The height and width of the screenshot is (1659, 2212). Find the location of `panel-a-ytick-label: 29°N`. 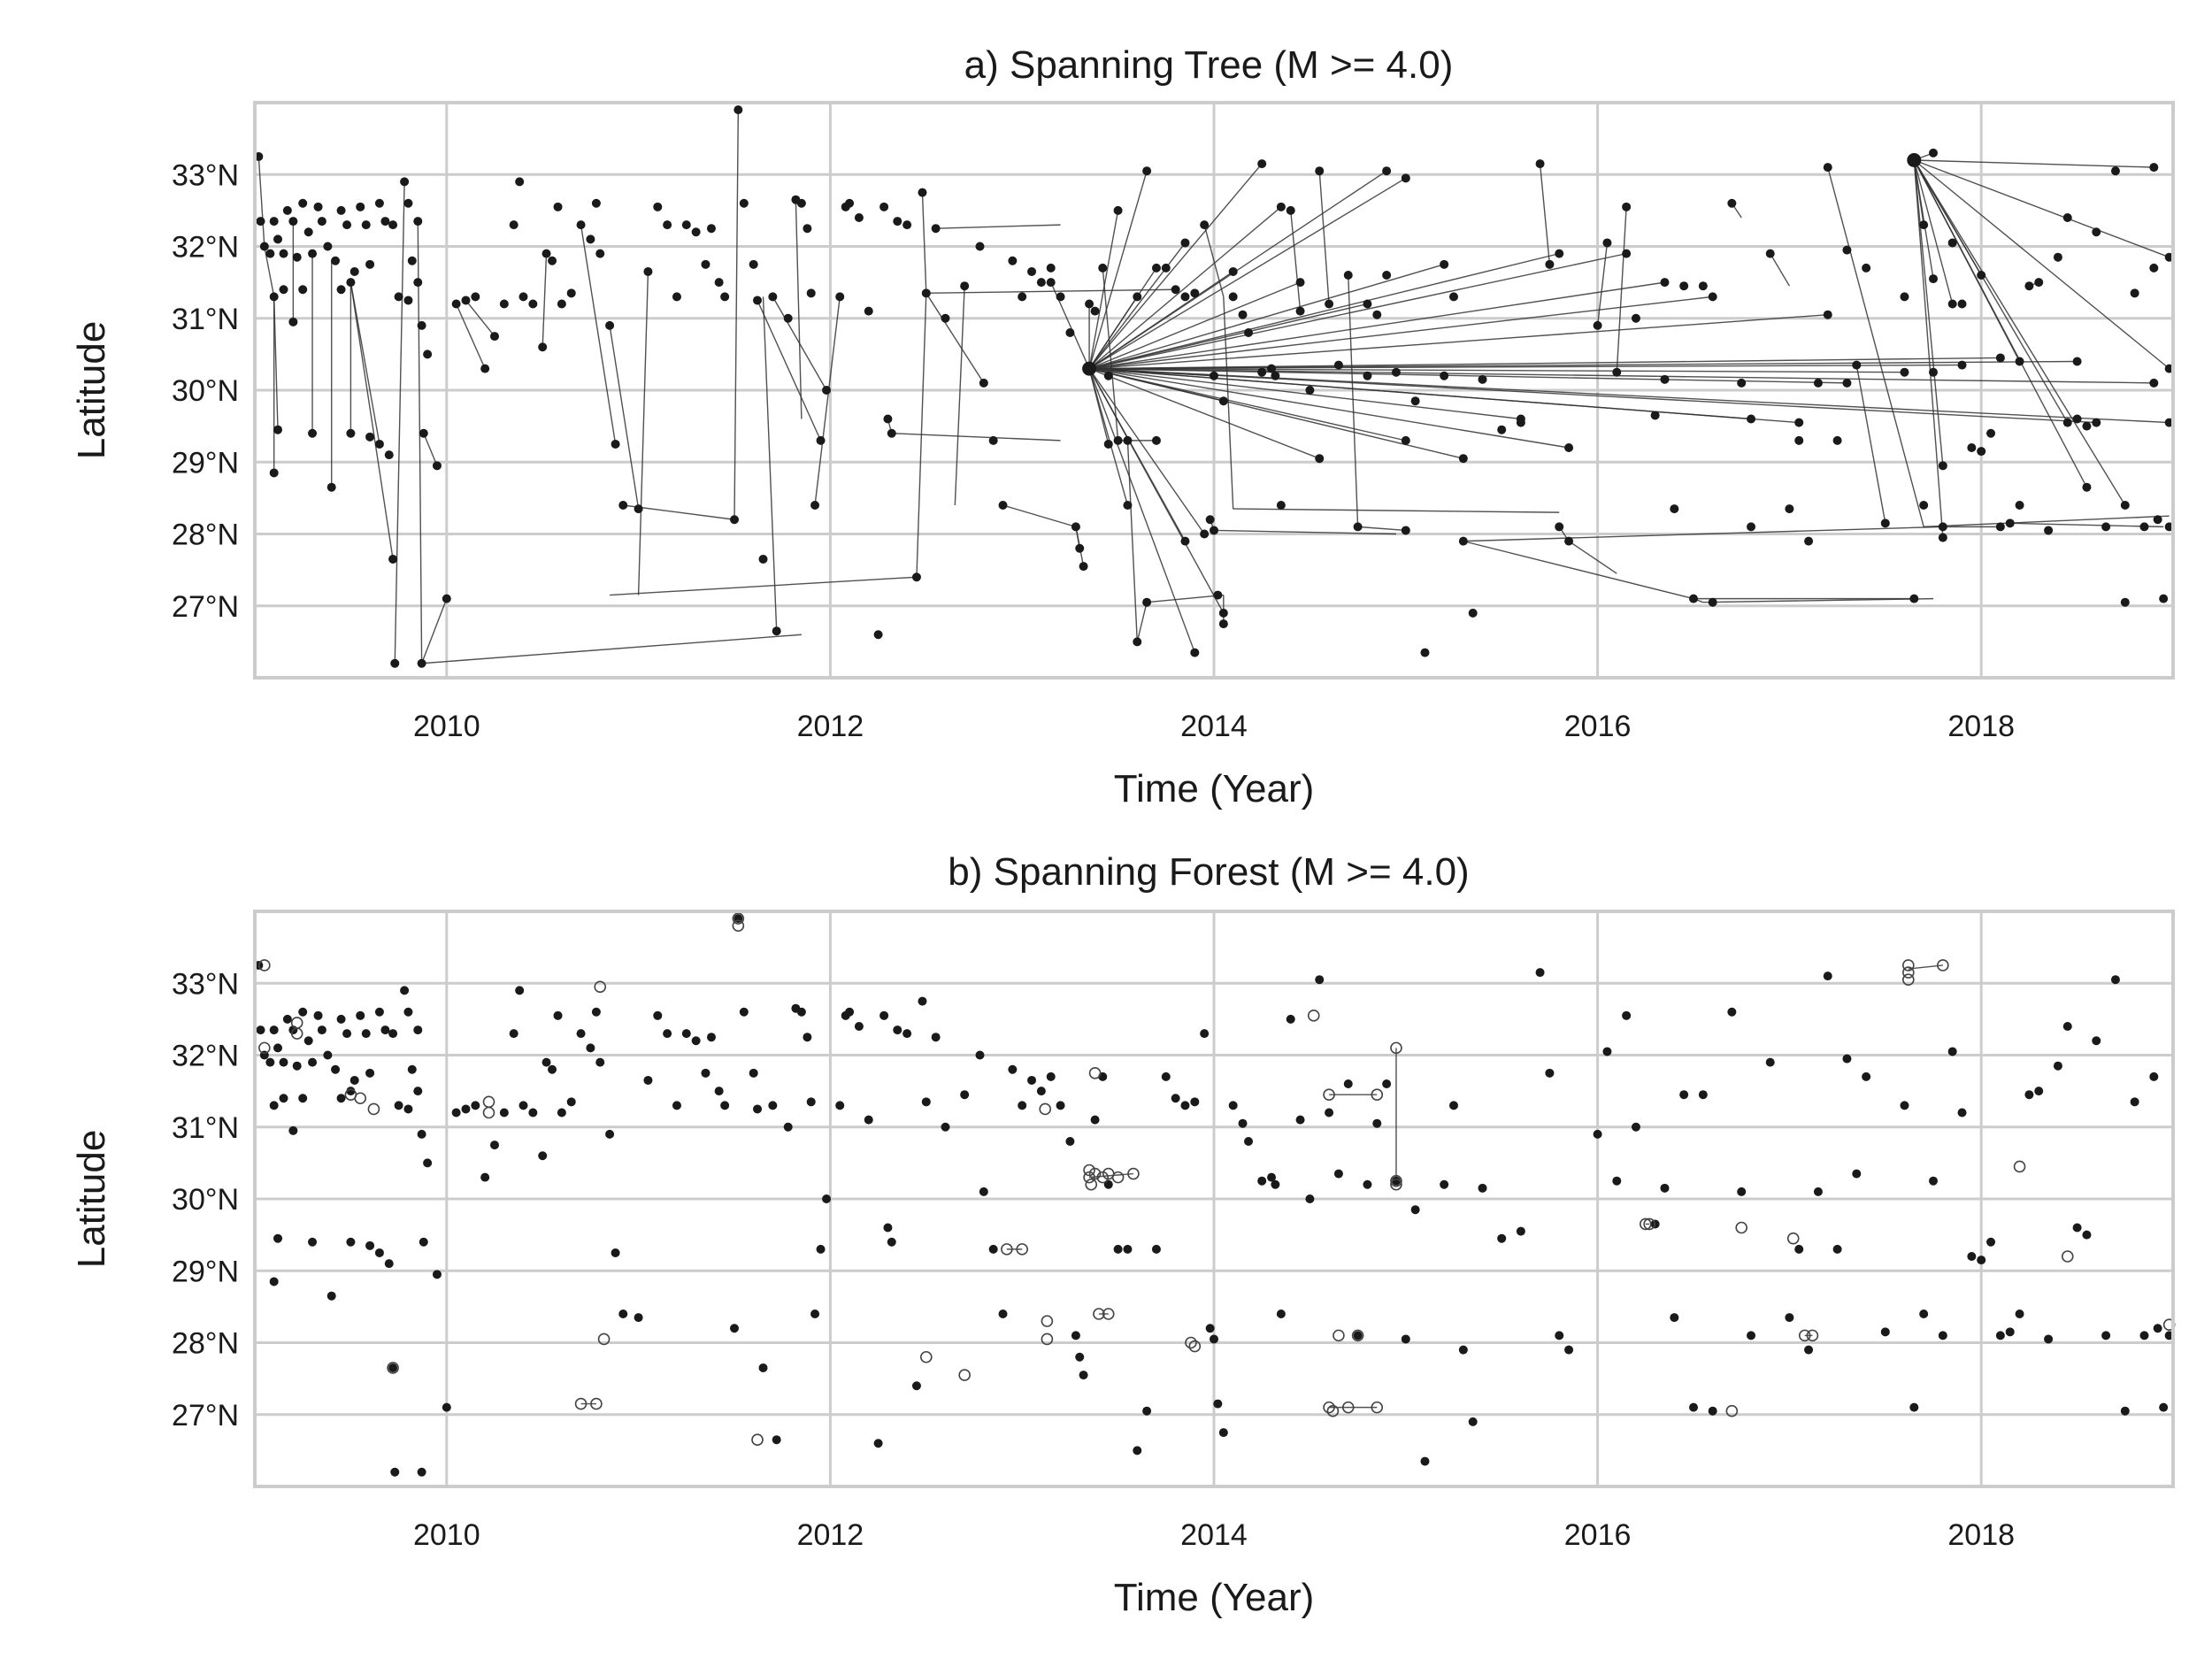

panel-a-ytick-label: 29°N is located at coordinates (206, 463).